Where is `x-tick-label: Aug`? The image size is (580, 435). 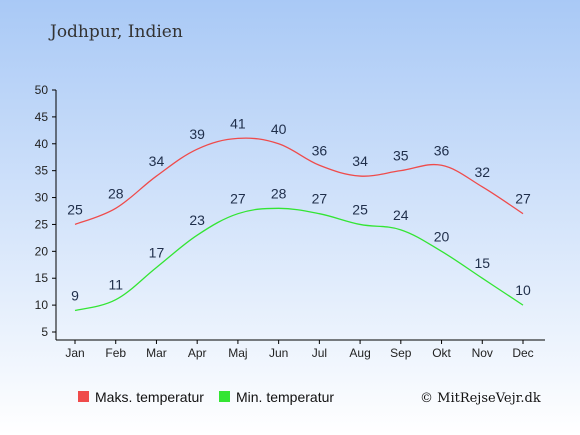 x-tick-label: Aug is located at coordinates (359, 353).